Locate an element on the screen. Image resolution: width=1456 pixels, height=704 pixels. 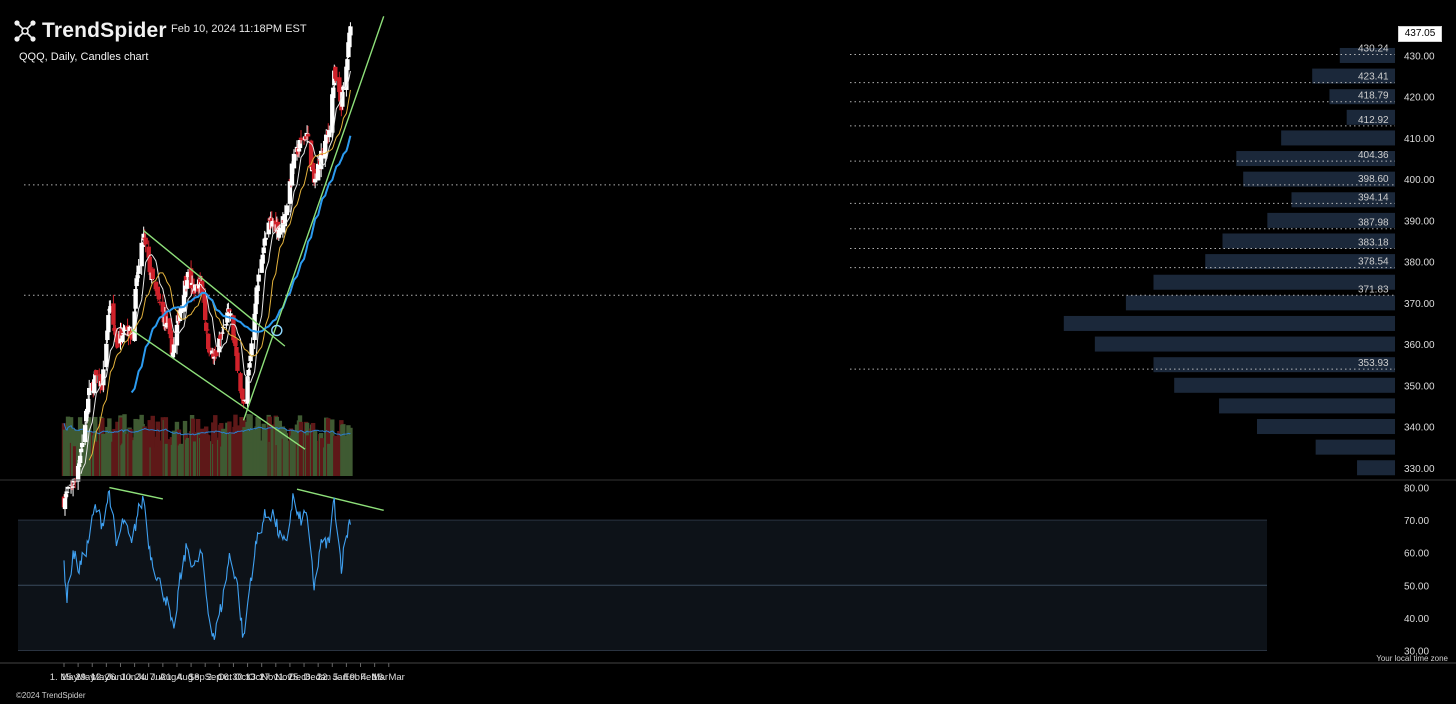
x-tick-label: 12. Jun is located at coordinates (106, 677).